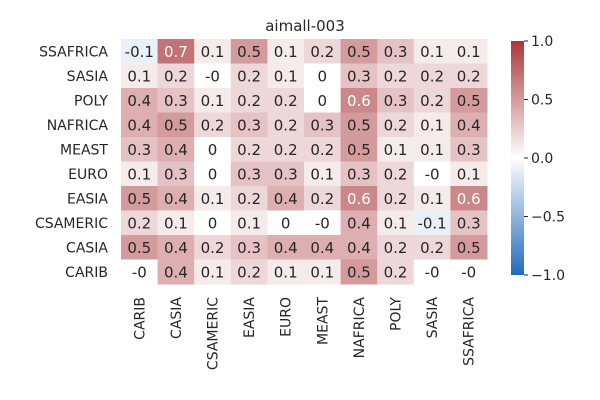 This screenshot has width=600, height=400. I want to click on y-tick-label: SSAFRICA, so click(73, 52).